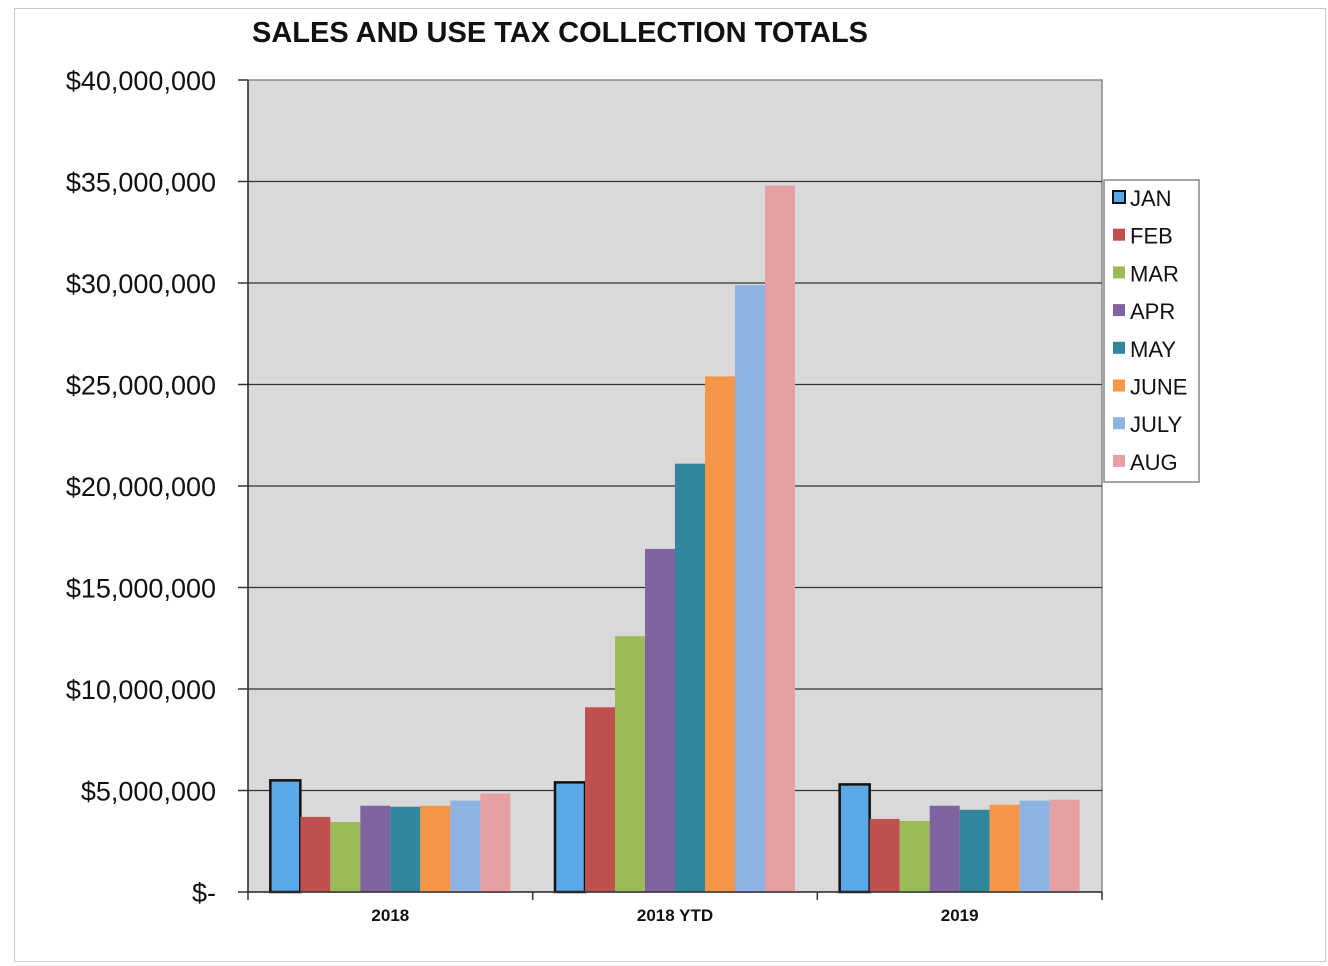 The image size is (1328, 966). I want to click on bar-aug-2018, so click(495, 842).